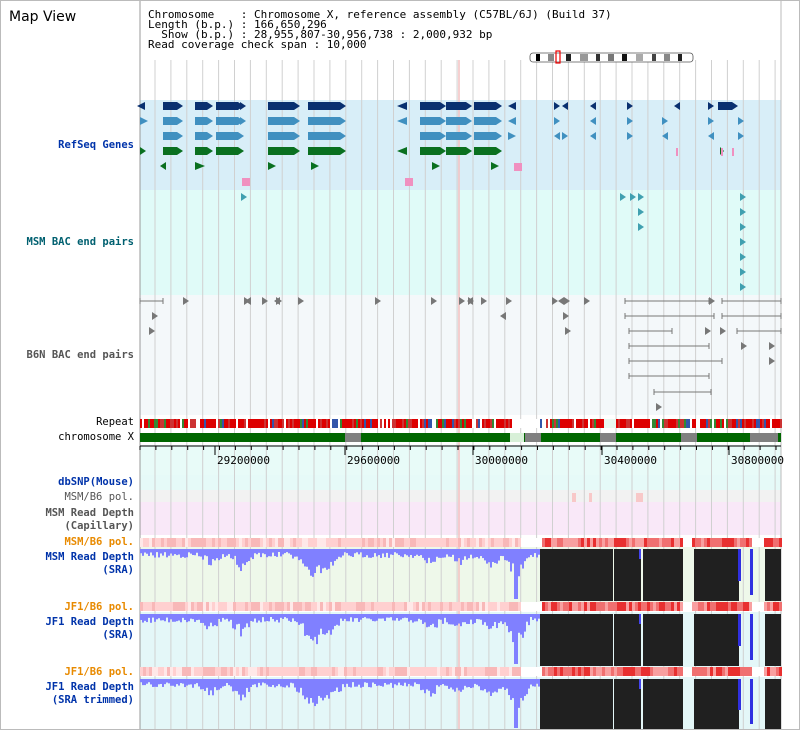 The height and width of the screenshot is (730, 800). I want to click on track-label-jf1-pol-2: JF1/B6 pol., so click(99, 672).